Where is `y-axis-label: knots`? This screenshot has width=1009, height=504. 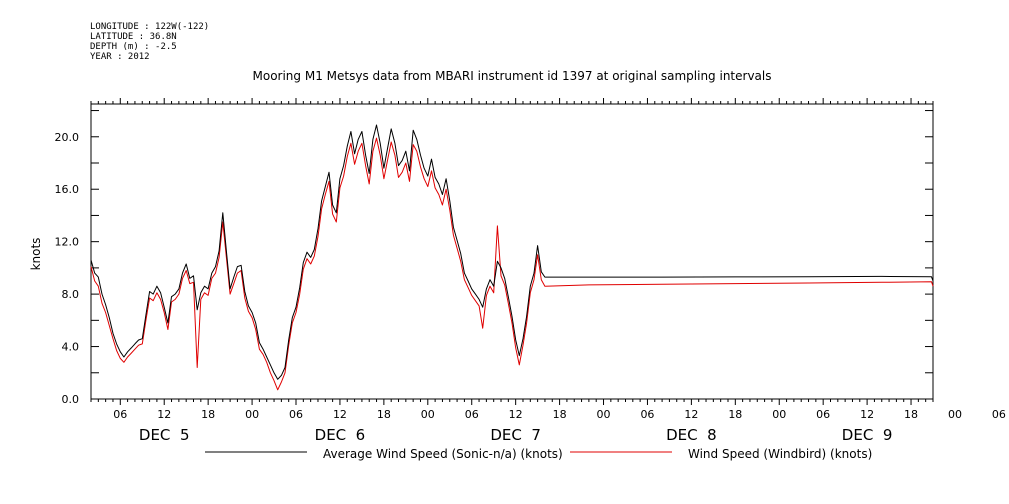
y-axis-label: knots is located at coordinates (36, 254).